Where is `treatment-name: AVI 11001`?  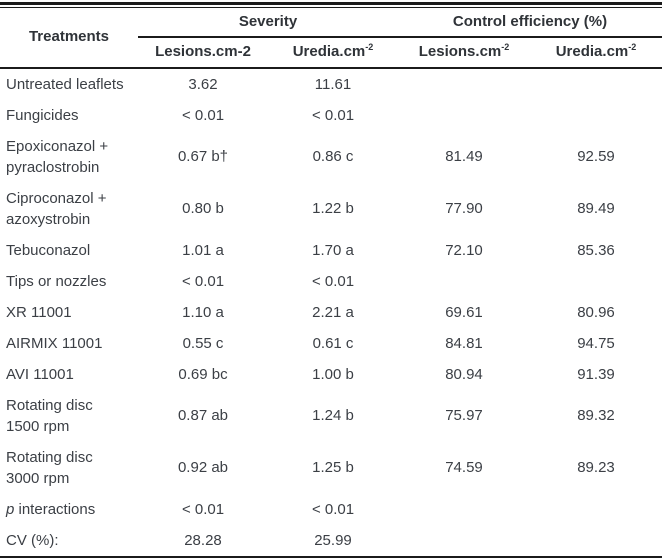
treatment-name: AVI 11001 is located at coordinates (40, 374).